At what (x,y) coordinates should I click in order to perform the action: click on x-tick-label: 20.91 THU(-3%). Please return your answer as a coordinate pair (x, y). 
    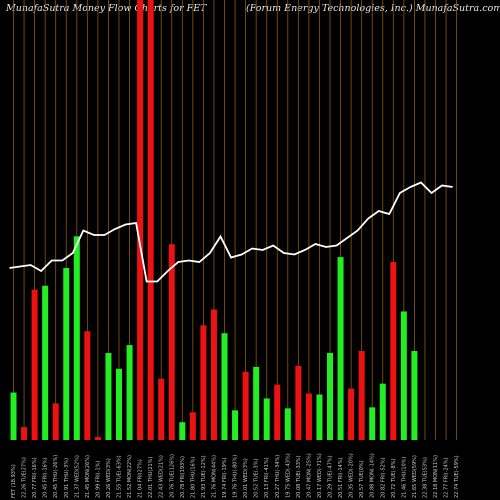
    Looking at the image, I should click on (67, 478).